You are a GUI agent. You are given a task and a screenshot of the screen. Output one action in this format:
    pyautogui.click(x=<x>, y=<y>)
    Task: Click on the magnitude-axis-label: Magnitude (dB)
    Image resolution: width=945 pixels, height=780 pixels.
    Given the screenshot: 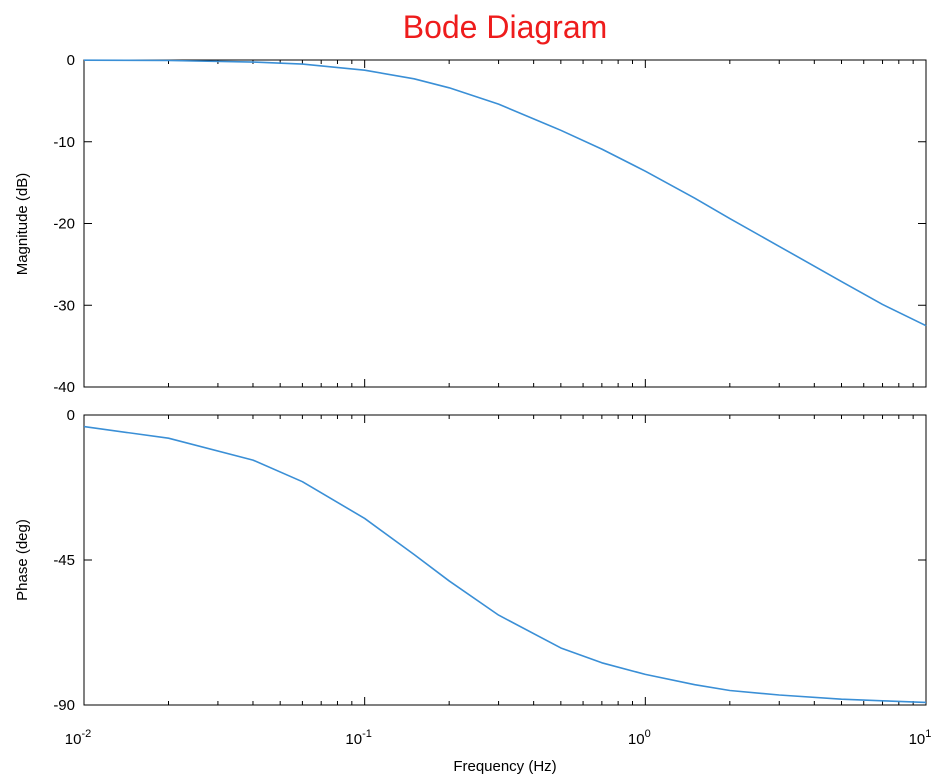 What is the action you would take?
    pyautogui.click(x=22, y=224)
    